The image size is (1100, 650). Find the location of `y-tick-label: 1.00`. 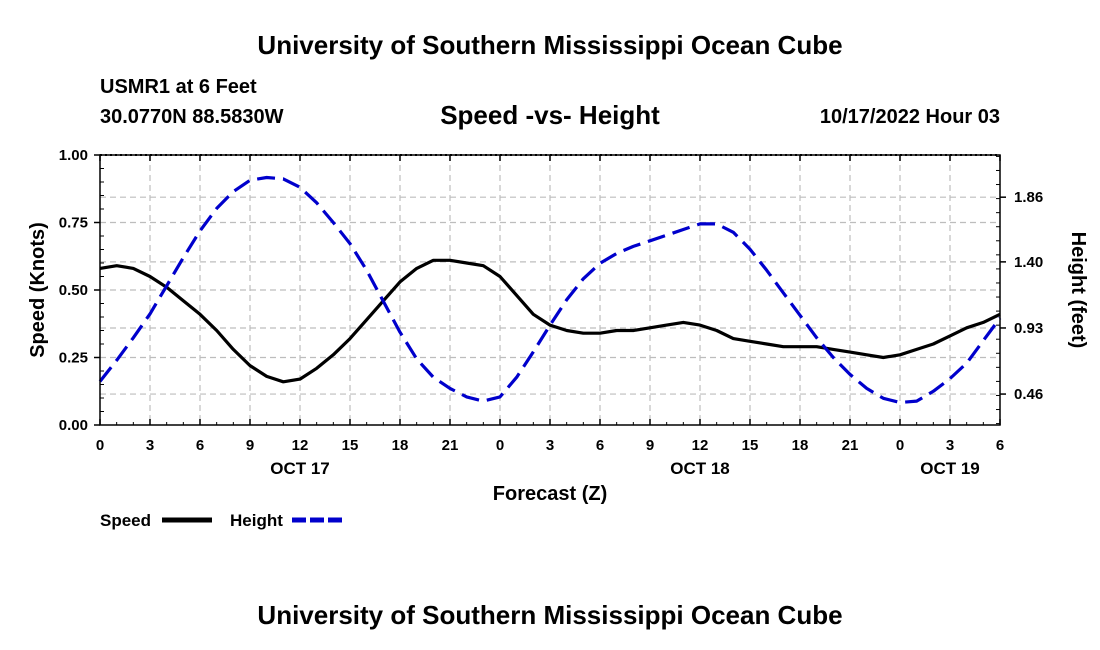

y-tick-label: 1.00 is located at coordinates (73, 155).